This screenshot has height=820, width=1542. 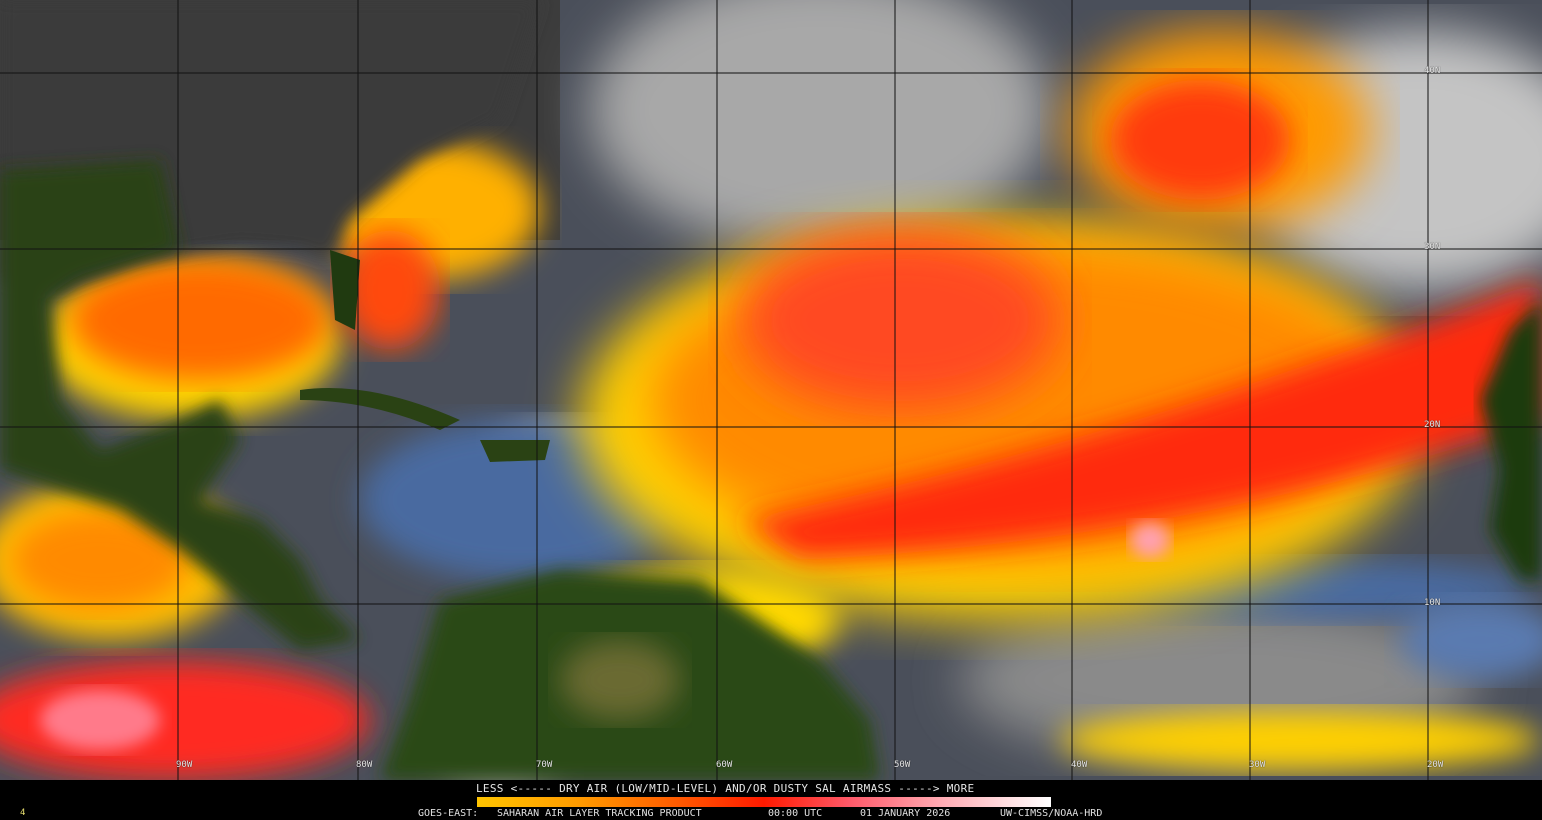 What do you see at coordinates (364, 765) in the screenshot?
I see `lon-label-80w: 80W` at bounding box center [364, 765].